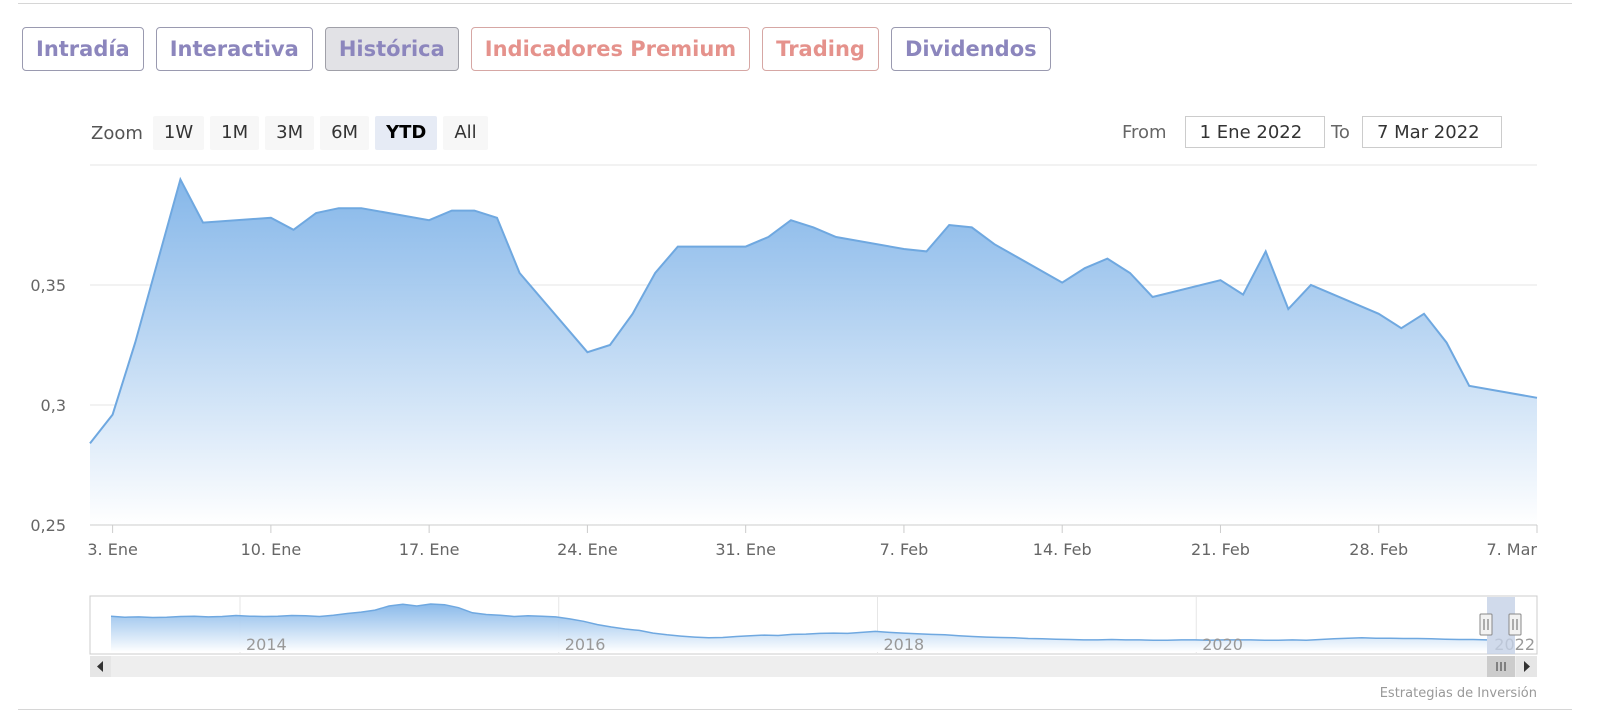 This screenshot has width=1604, height=716. I want to click on from-date-input: 1 Ene 2022, so click(1254, 132).